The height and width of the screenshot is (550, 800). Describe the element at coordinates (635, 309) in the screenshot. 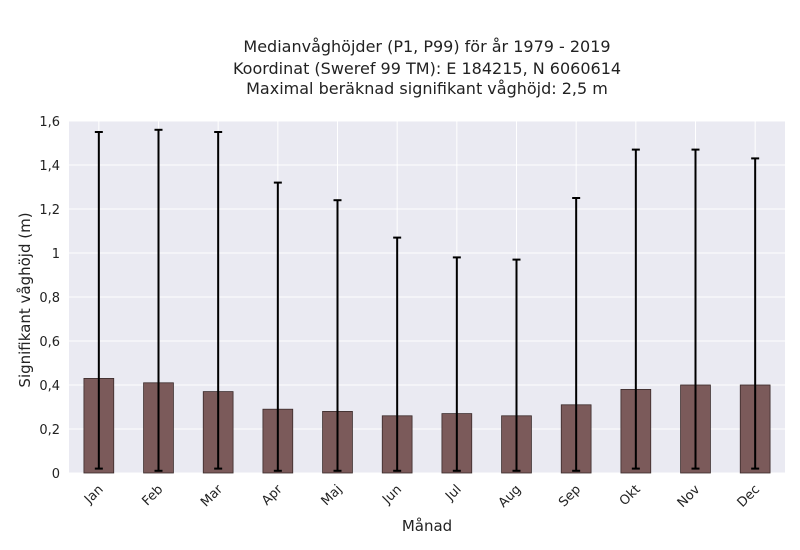

I see `error-bar-okt` at that location.